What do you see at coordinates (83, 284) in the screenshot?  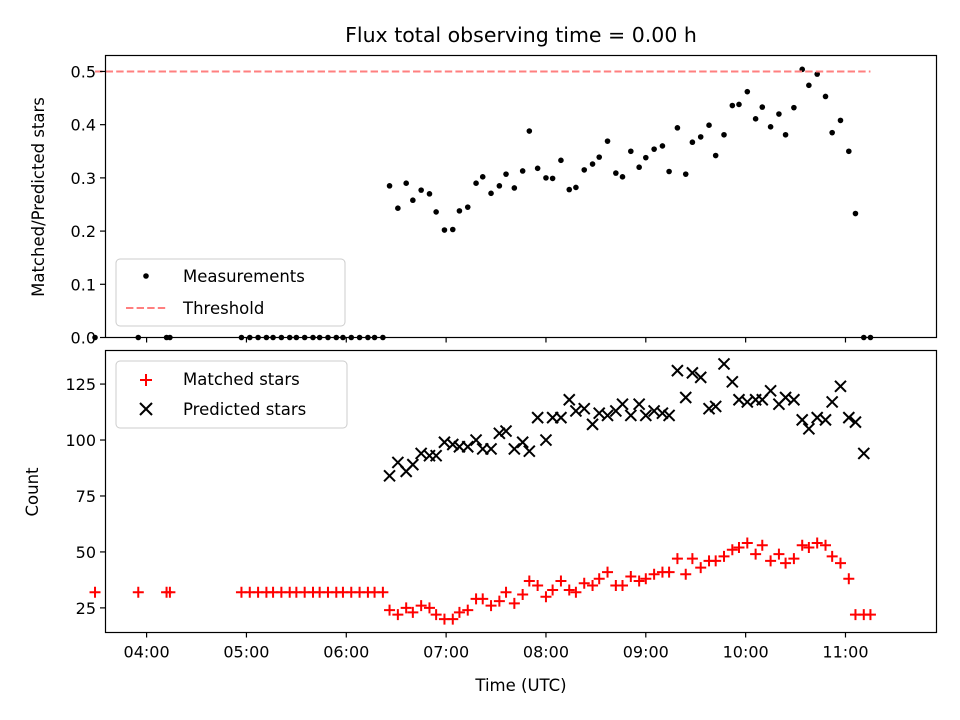 I see `top-y-tick-label: 0.1` at bounding box center [83, 284].